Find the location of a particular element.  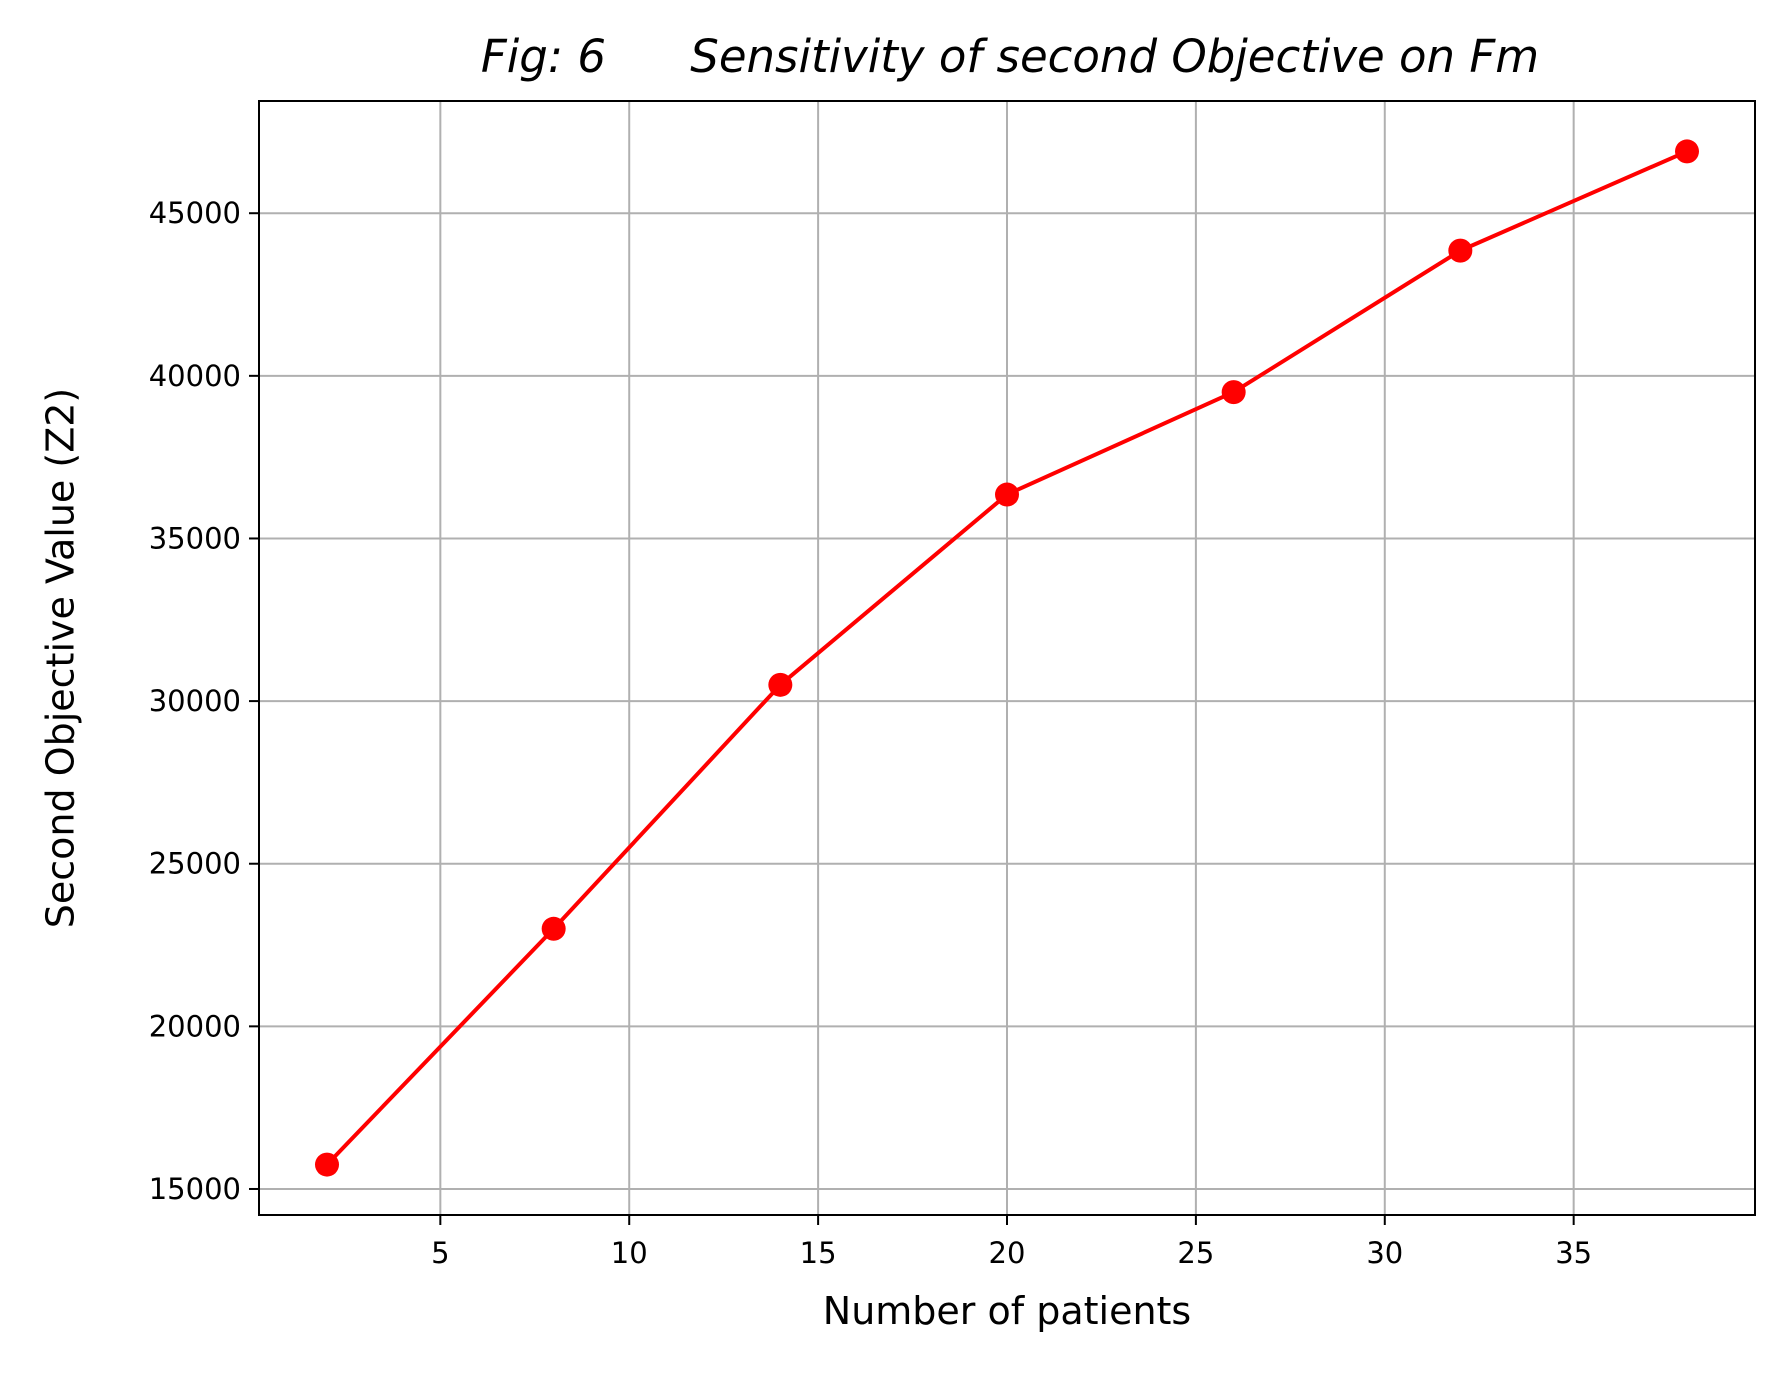

x-tick-label: 35 is located at coordinates (1573, 1253).